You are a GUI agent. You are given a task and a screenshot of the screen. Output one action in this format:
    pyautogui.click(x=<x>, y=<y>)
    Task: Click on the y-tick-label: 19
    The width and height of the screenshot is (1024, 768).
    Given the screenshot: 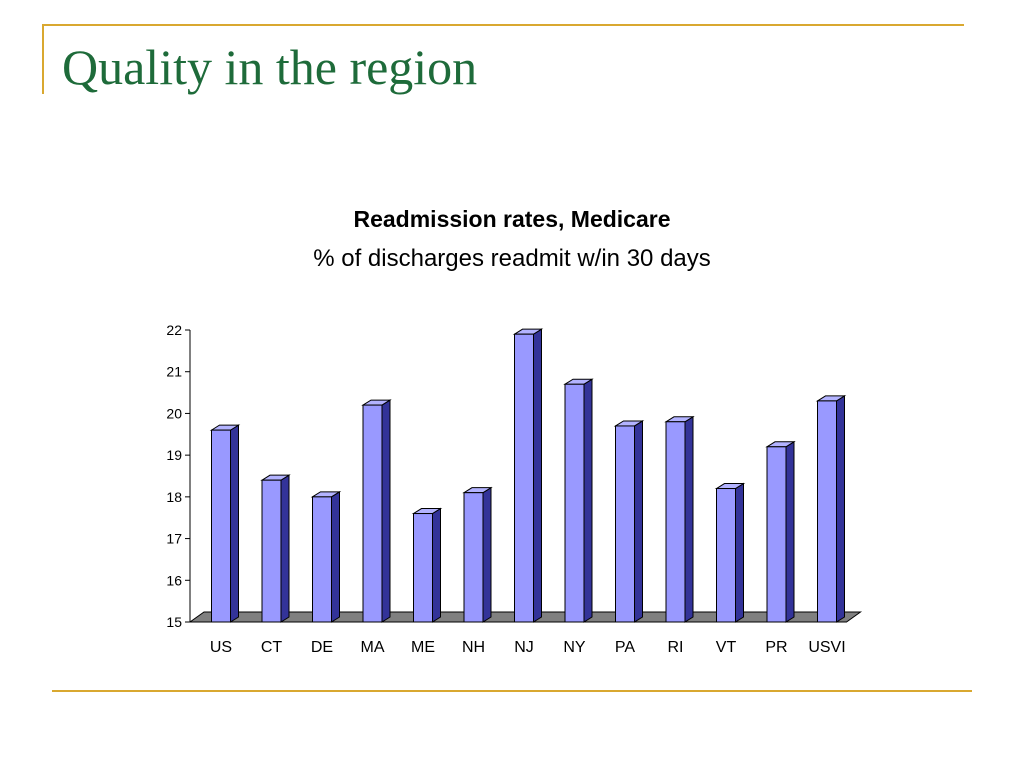 What is the action you would take?
    pyautogui.click(x=174, y=455)
    